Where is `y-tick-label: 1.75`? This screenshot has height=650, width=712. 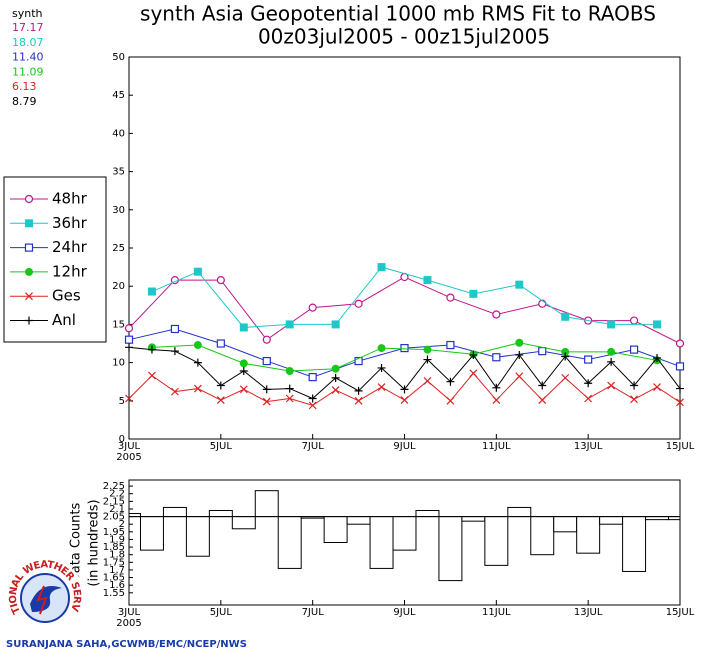 y-tick-label: 1.75 is located at coordinates (114, 562).